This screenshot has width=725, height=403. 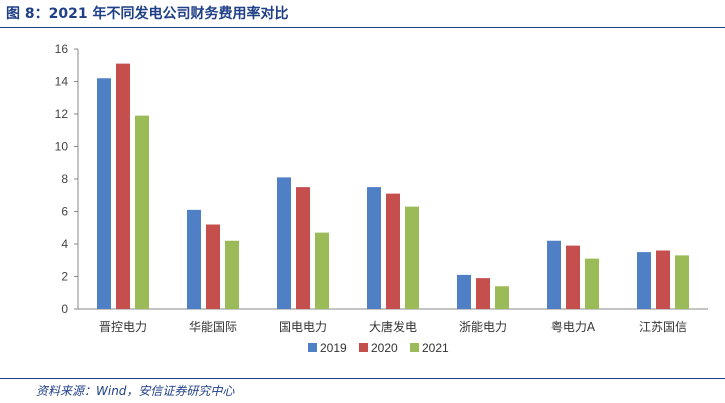 I want to click on y-tick-label: 14, so click(x=62, y=82).